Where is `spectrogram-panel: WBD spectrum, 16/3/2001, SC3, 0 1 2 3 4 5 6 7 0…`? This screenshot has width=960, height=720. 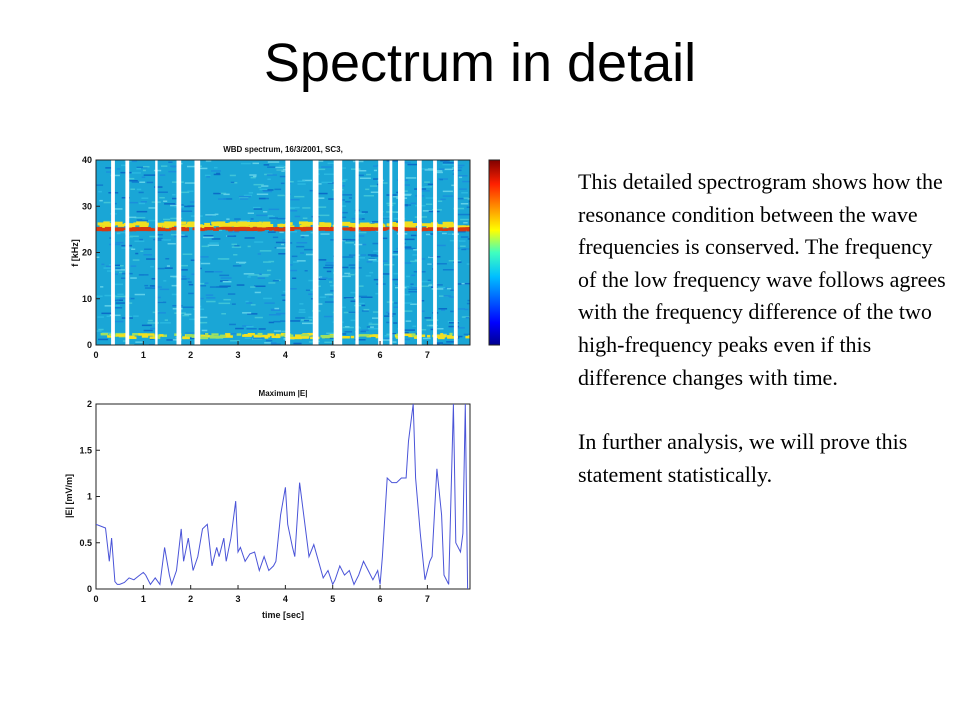
spectrogram-panel: WBD spectrum, 16/3/2001, SC3, 0 1 2 3 4 5 6 7 0… is located at coordinates (270, 252).